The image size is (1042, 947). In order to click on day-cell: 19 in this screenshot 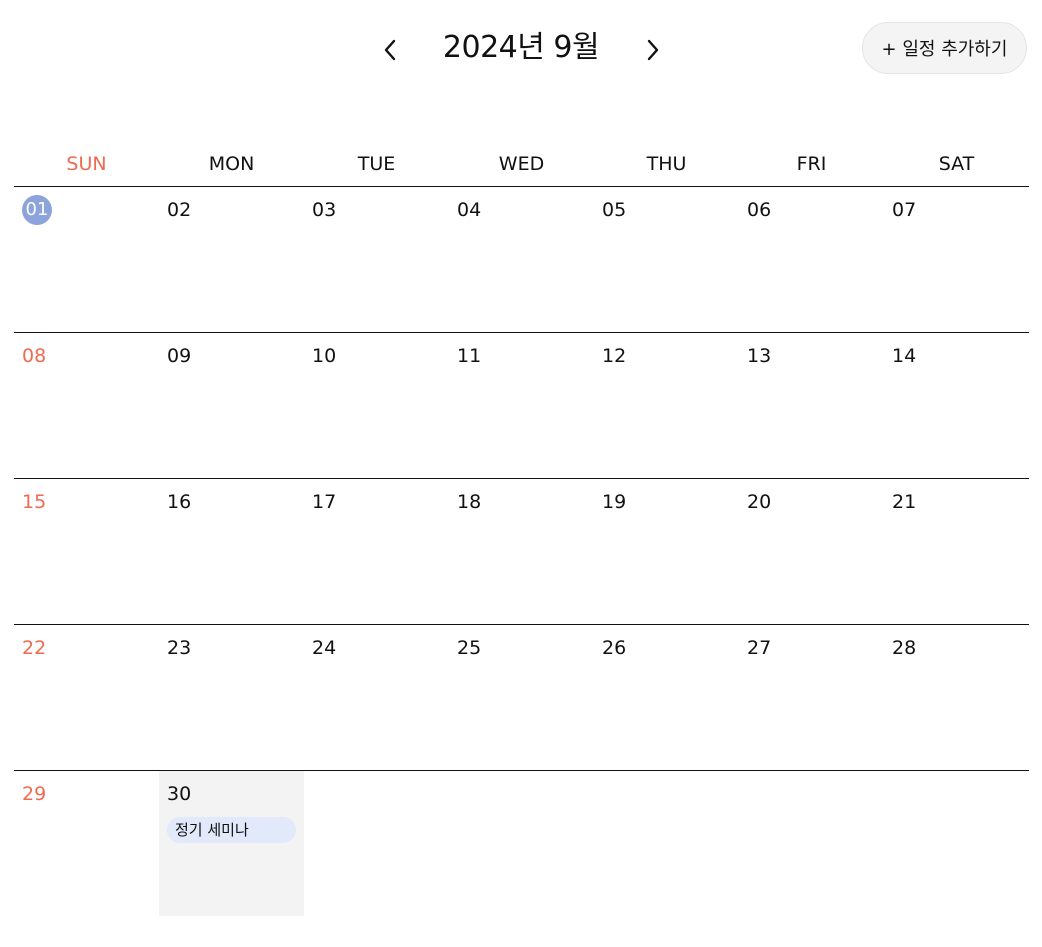, I will do `click(666, 551)`.